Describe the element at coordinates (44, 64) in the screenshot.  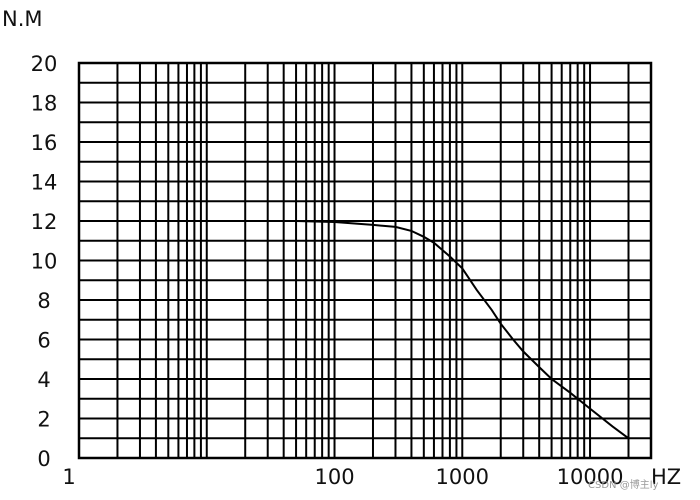
I see `y-tick-label: 20` at that location.